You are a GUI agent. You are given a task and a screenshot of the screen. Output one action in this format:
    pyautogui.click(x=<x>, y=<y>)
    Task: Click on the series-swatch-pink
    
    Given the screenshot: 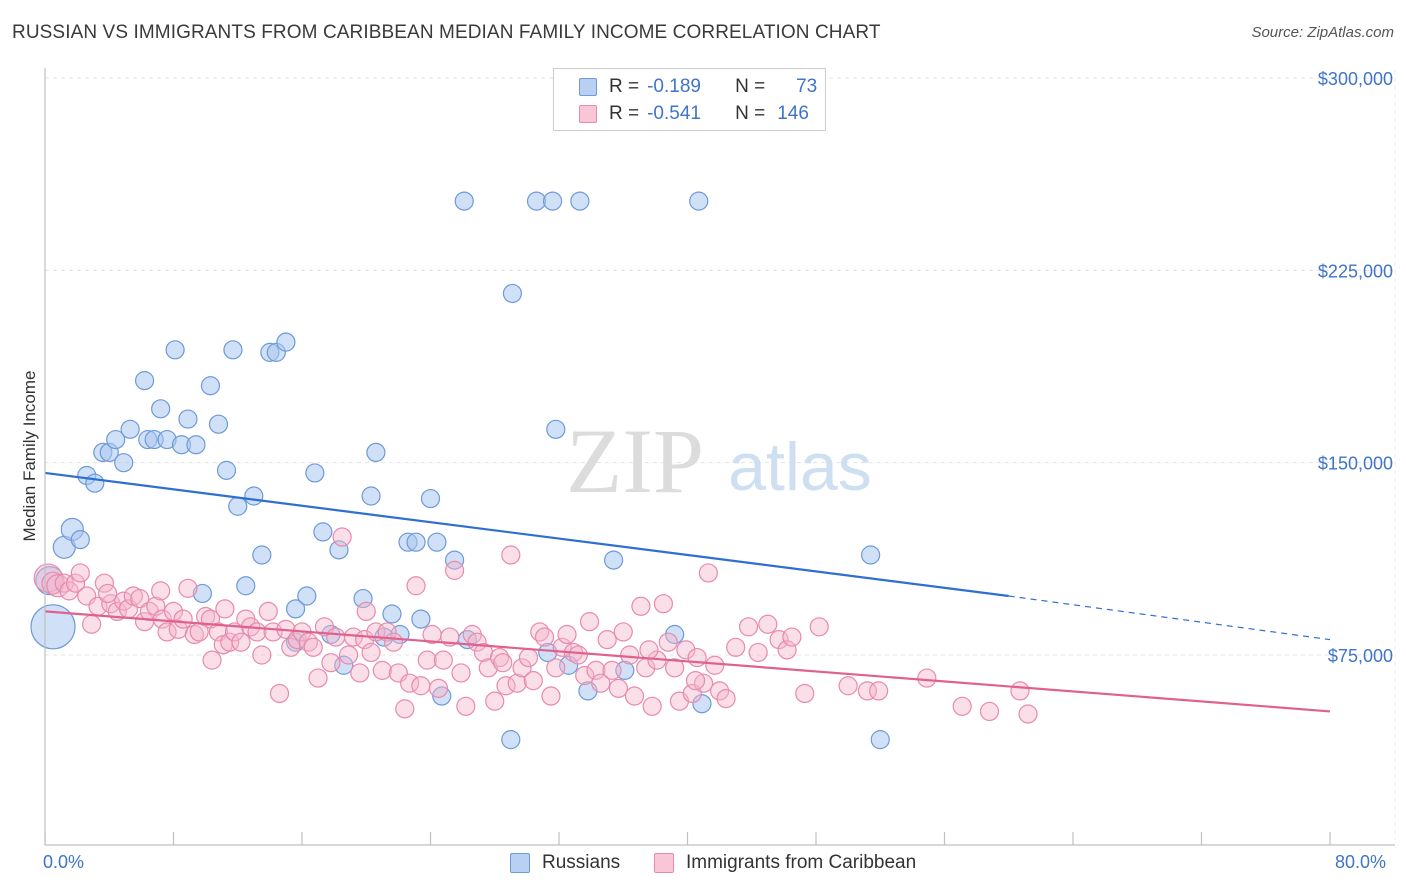 What is the action you would take?
    pyautogui.click(x=664, y=863)
    